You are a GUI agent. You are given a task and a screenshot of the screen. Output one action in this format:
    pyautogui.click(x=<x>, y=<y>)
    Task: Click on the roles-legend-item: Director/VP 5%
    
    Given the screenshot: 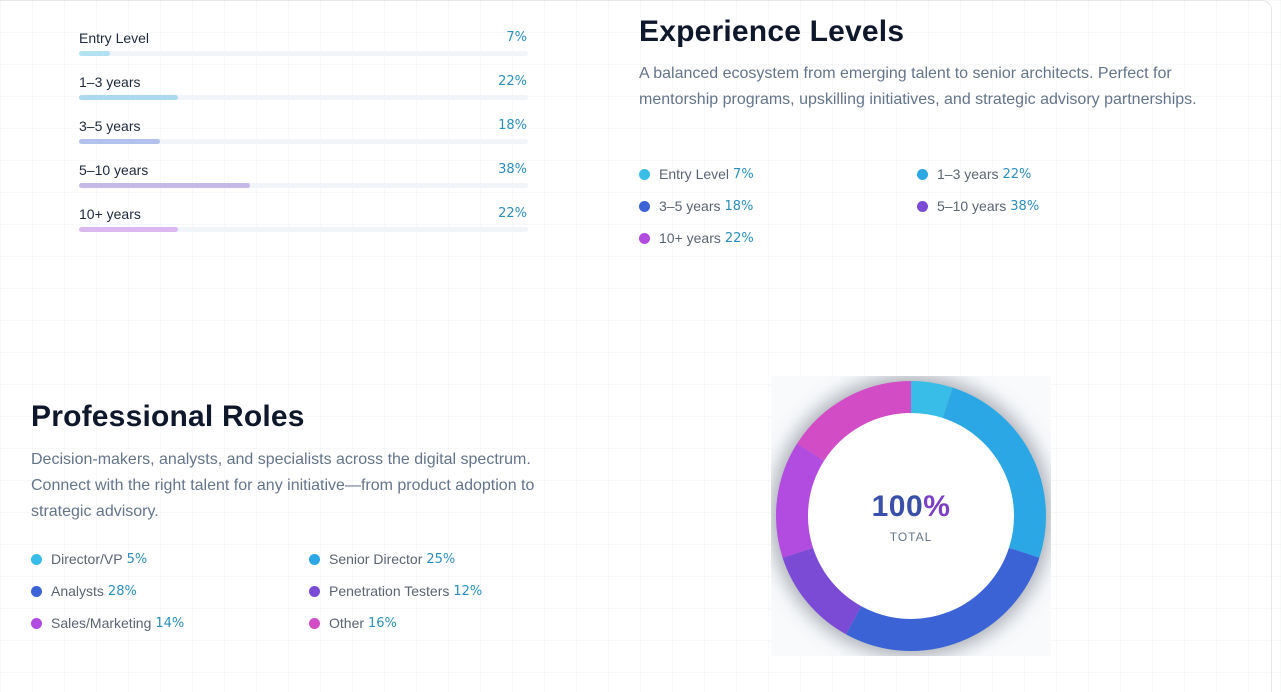 What is the action you would take?
    pyautogui.click(x=170, y=559)
    